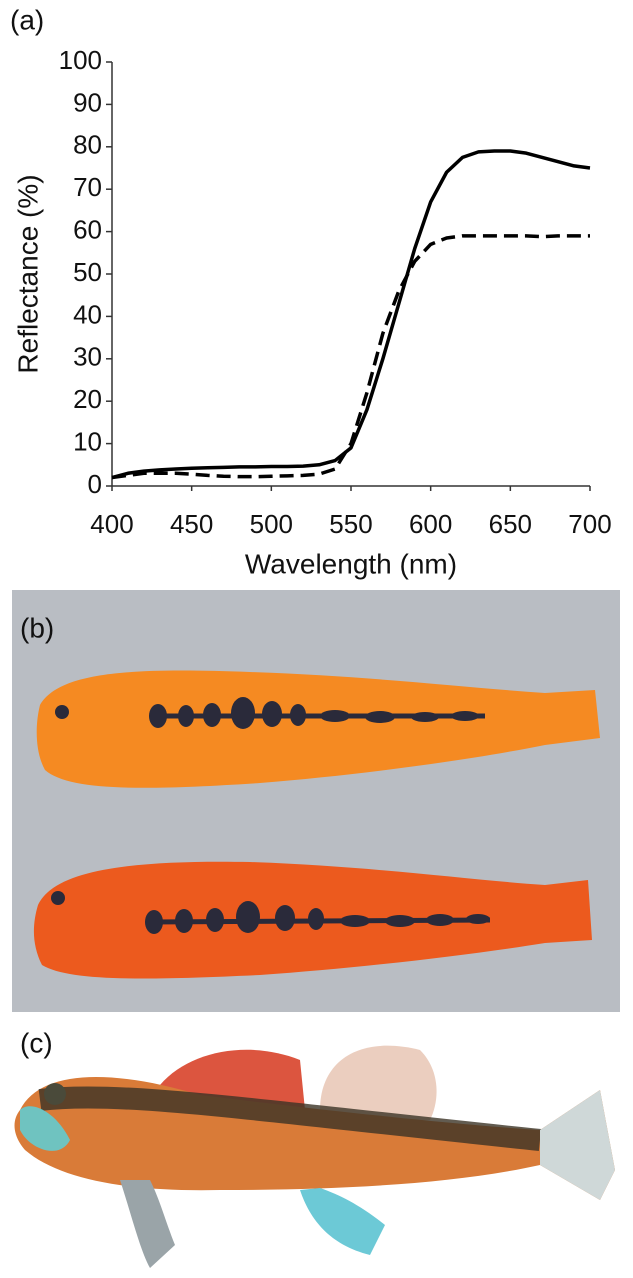 The image size is (633, 1278). I want to click on y-tick-label: 10, so click(87, 441).